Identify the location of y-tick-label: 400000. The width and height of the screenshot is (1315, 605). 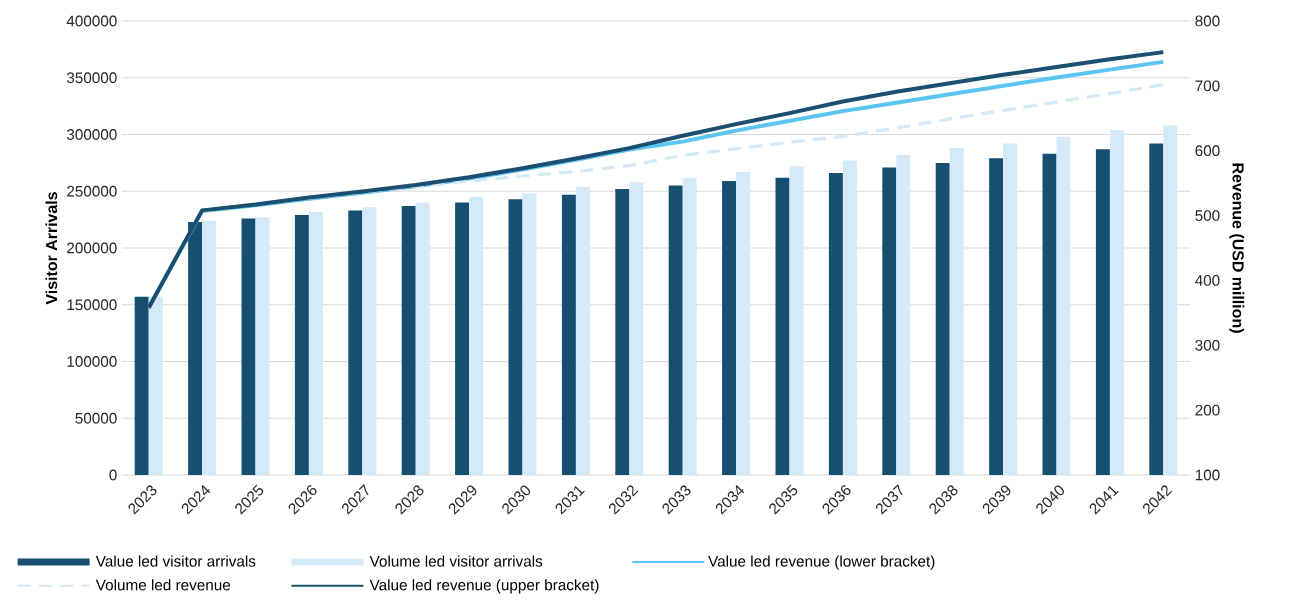
(91, 21).